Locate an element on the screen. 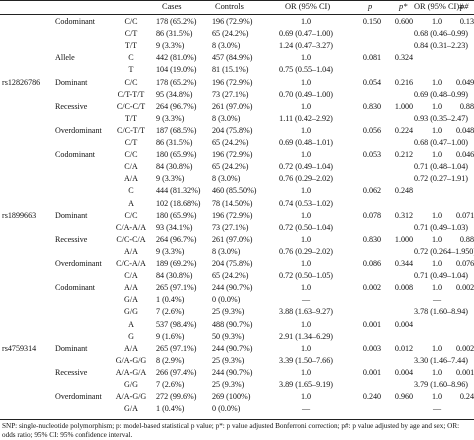 This screenshot has height=440, width=474. p-hash-cell: 0.076 is located at coordinates (465, 263).